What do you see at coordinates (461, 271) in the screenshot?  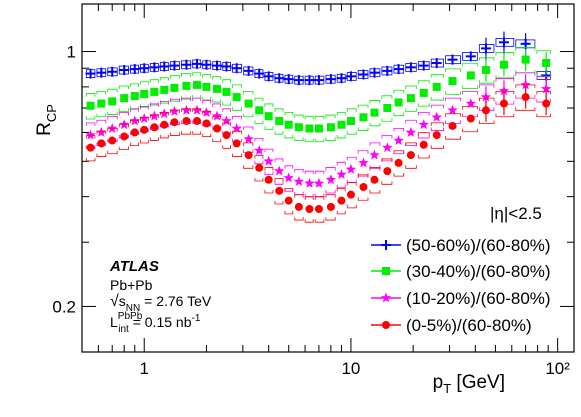 I see `legend-item: (30-40%)/(60-80%)` at bounding box center [461, 271].